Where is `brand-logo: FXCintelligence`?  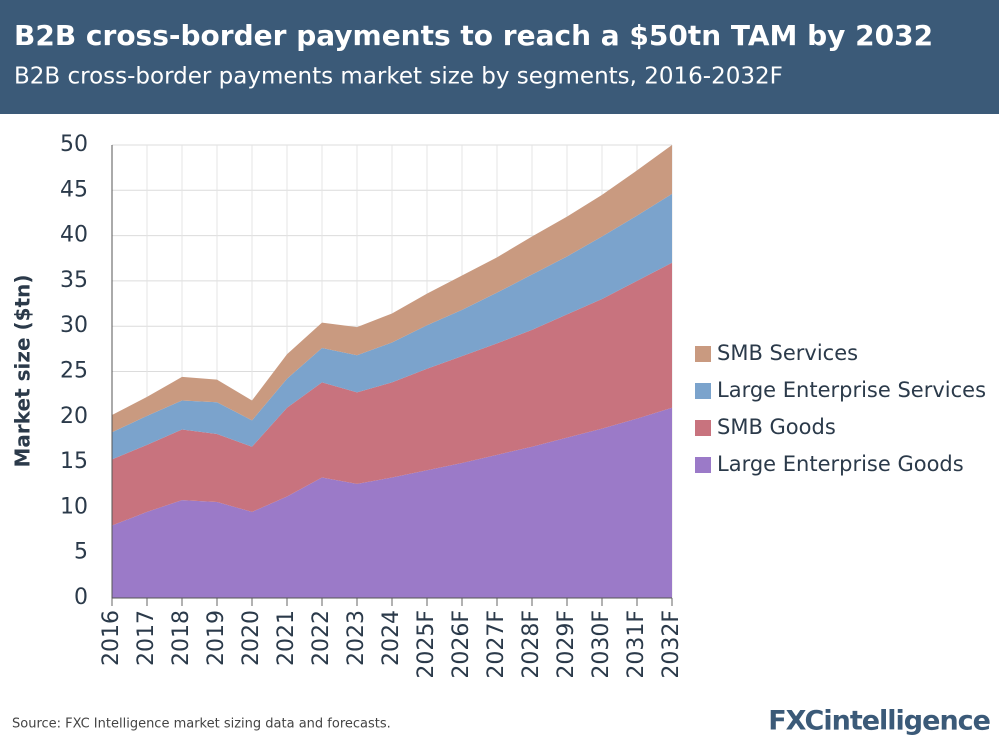 brand-logo: FXCintelligence is located at coordinates (879, 721).